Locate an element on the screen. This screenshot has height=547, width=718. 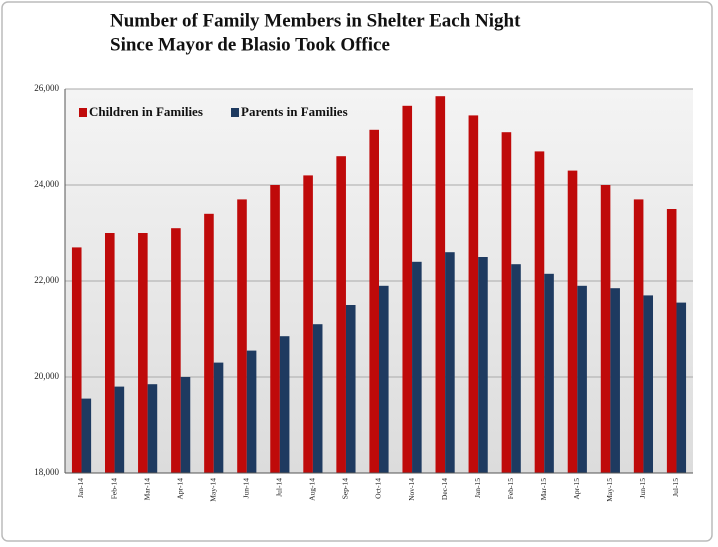
y-tick-label: 20,000 is located at coordinates (46, 376).